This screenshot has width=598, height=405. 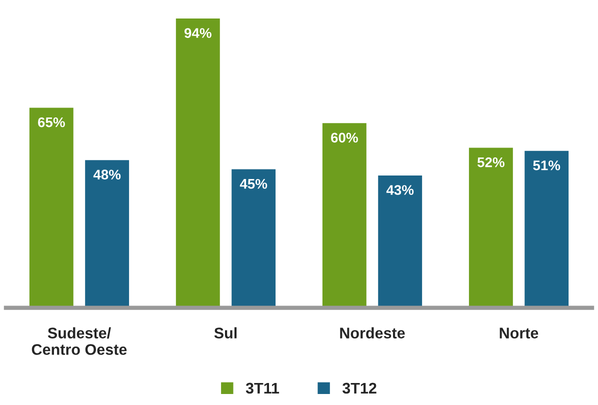 I want to click on x-tick-label: Norte, so click(x=519, y=333).